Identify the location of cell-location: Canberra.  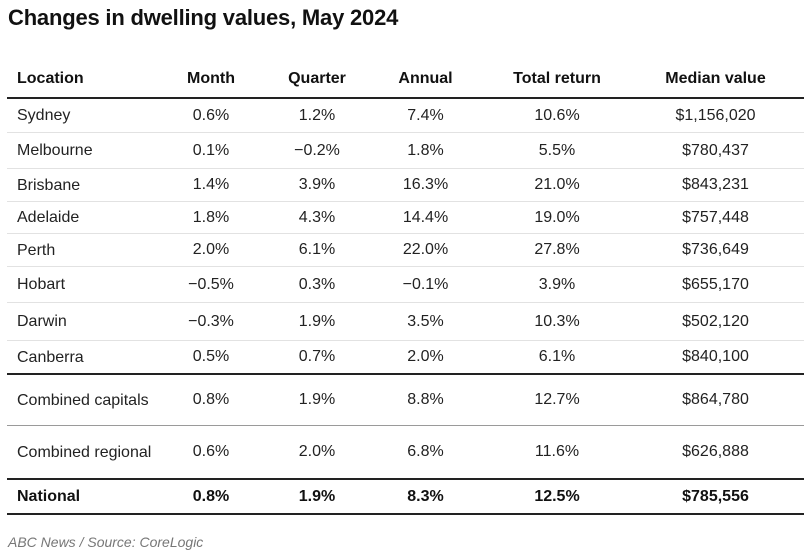
(79, 357).